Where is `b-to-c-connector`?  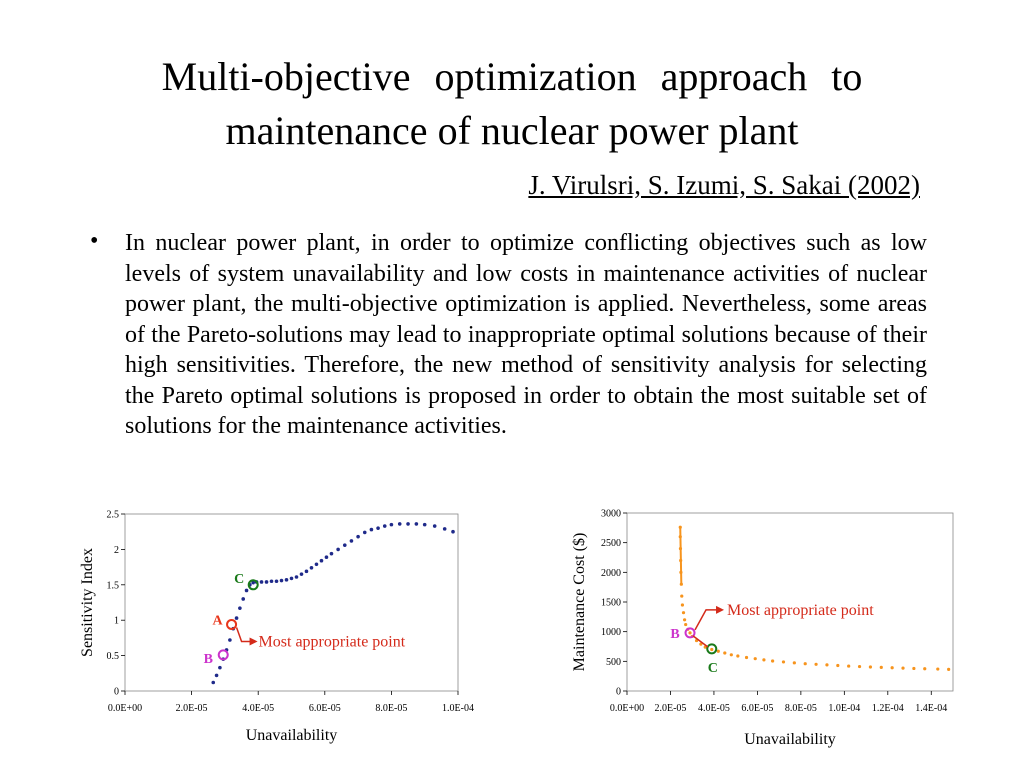
b-to-c-connector is located at coordinates (700, 641).